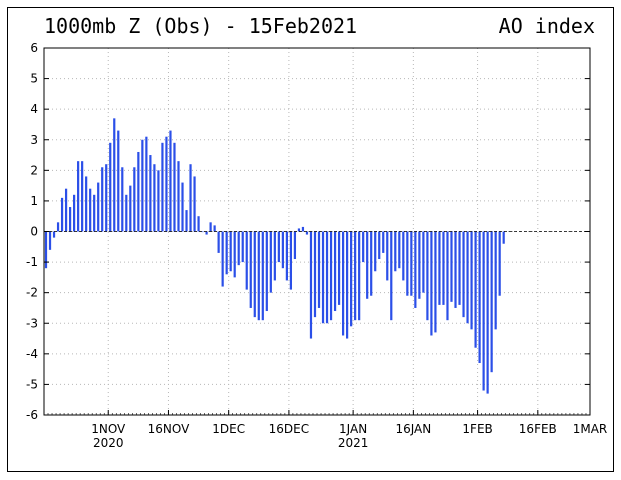 The image size is (621, 480). Describe the element at coordinates (477, 429) in the screenshot. I see `x-tick-label: 1FEB` at that location.